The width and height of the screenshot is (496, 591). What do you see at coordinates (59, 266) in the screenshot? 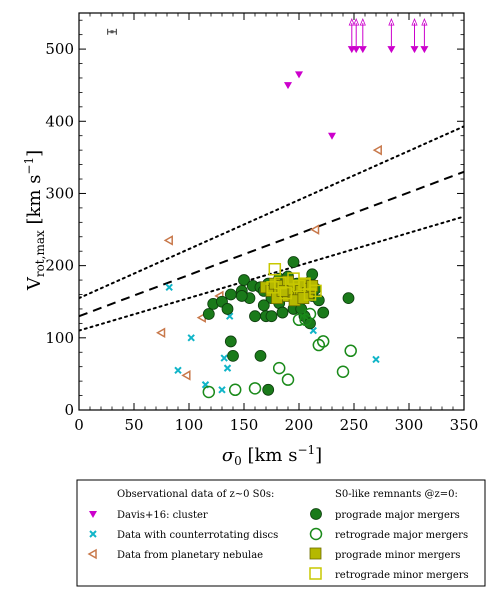
I see `y-tick-label: 200` at bounding box center [59, 266].